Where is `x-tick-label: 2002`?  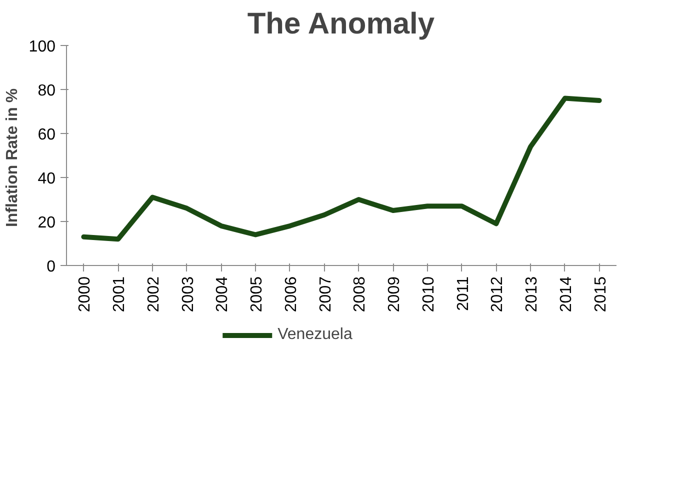
x-tick-label: 2002 is located at coordinates (153, 294).